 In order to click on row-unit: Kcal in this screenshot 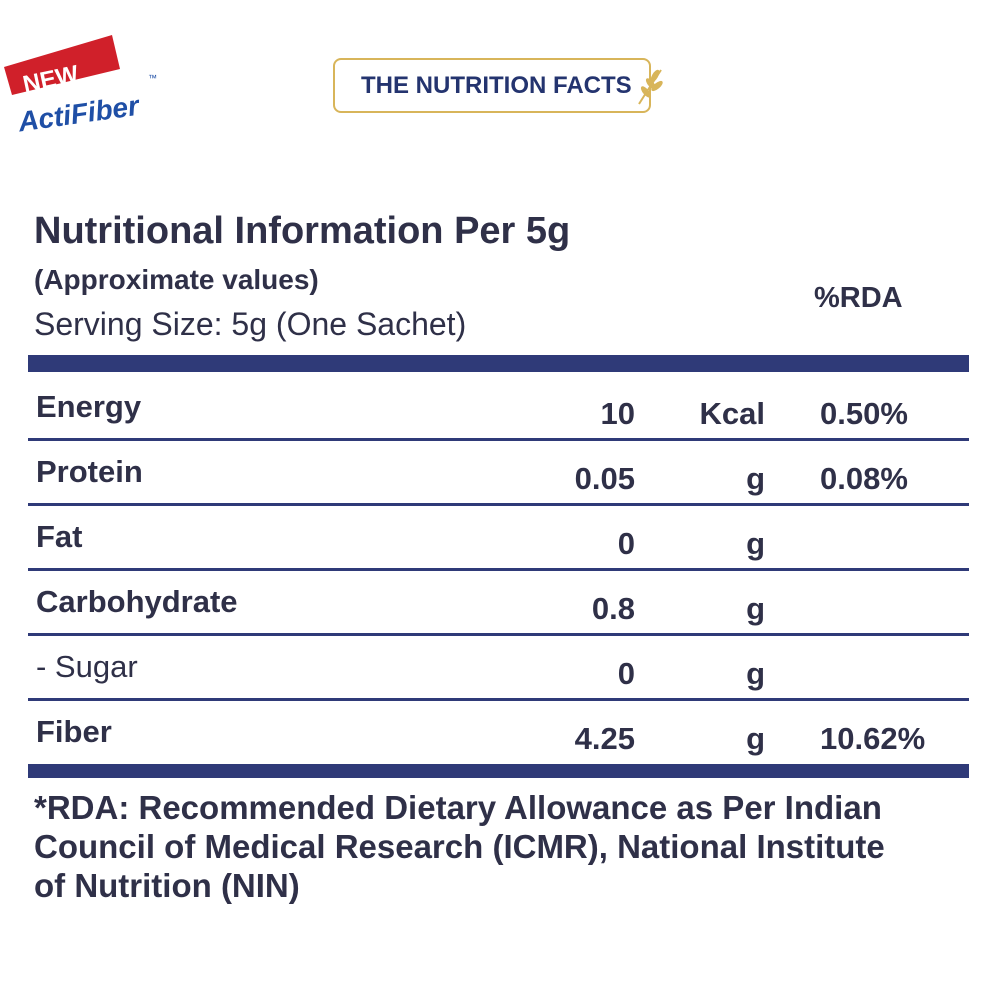, I will do `click(732, 413)`.